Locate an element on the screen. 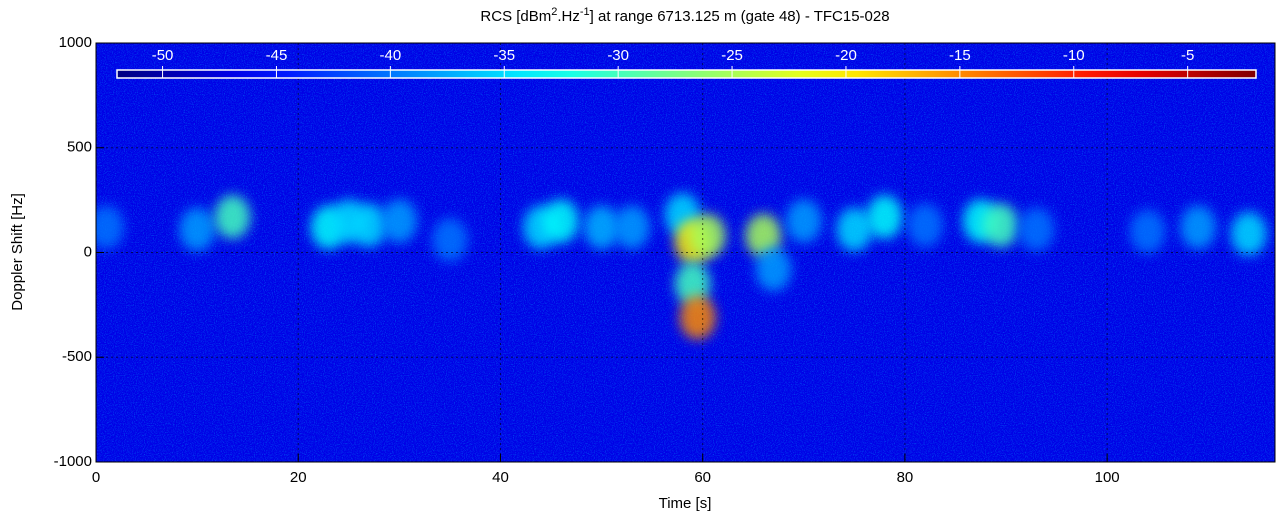 This screenshot has height=518, width=1279. y-tick-label: -1000 is located at coordinates (73, 461).